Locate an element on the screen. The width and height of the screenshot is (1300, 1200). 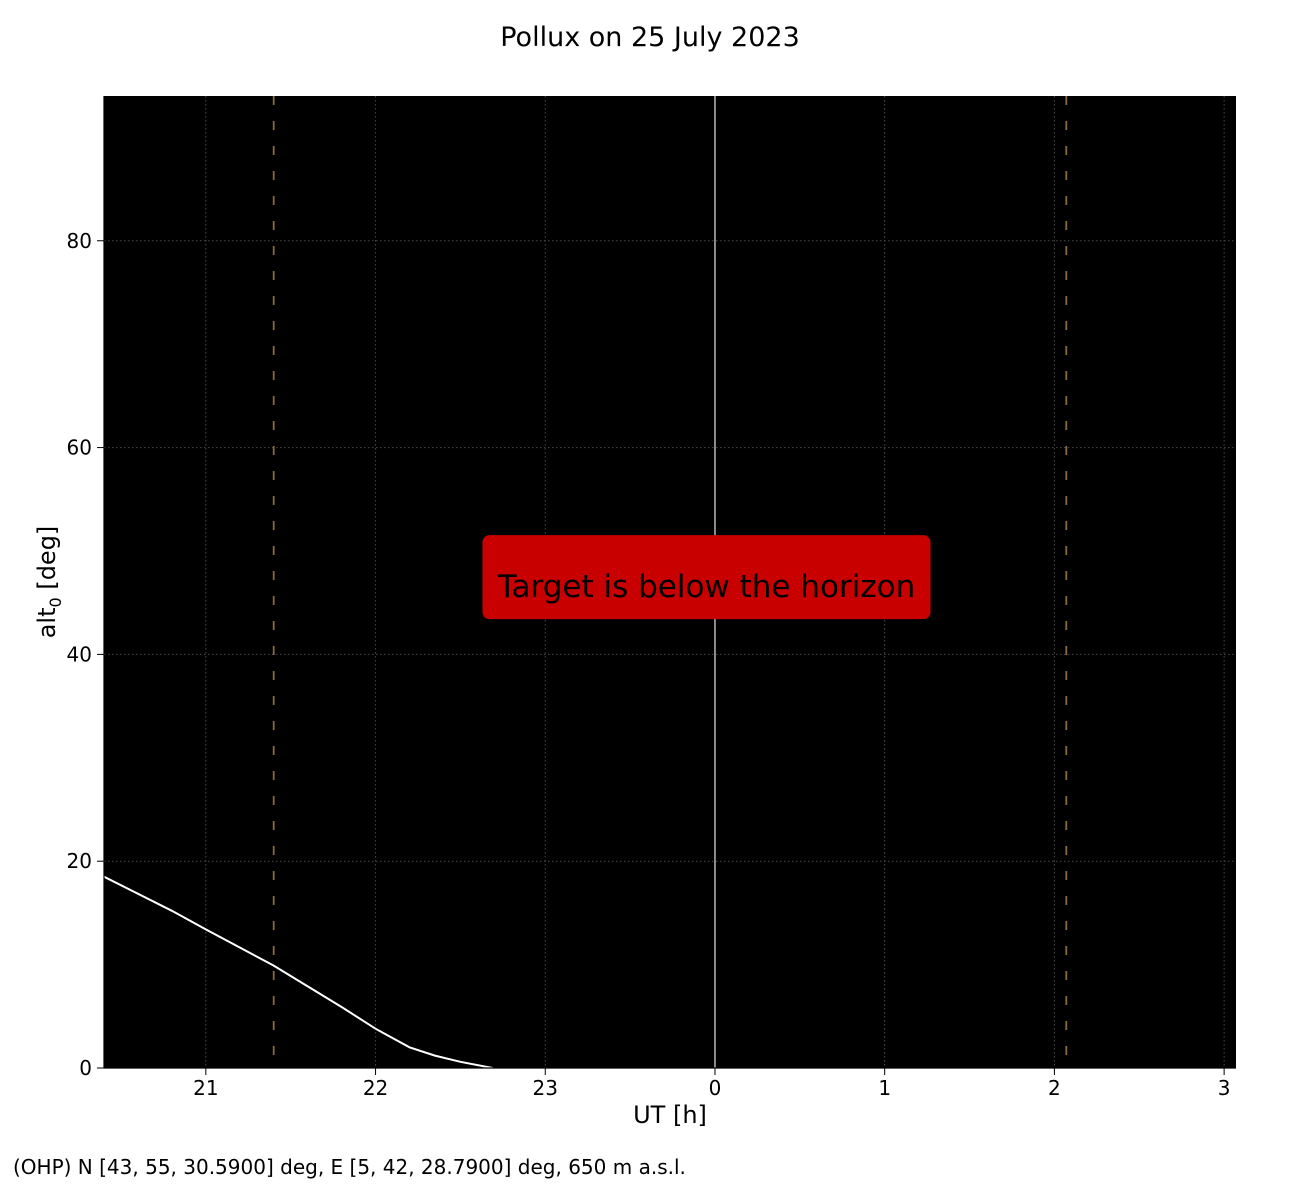
chart-title: Pollux on 25 July 2023 is located at coordinates (650, 37).